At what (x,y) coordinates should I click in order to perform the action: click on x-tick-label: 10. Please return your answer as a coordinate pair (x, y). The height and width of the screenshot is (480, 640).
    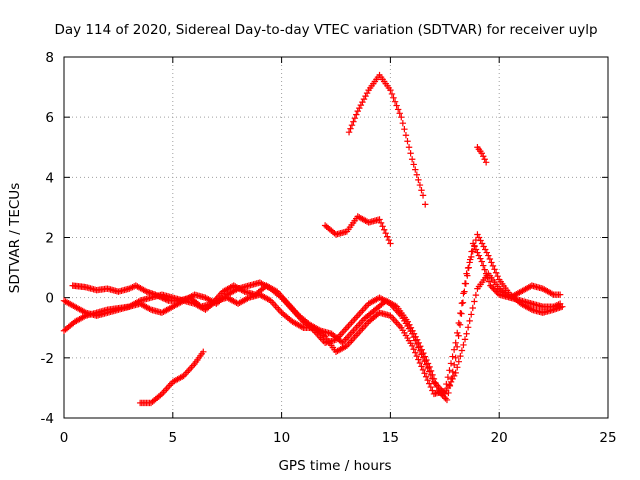
    Looking at the image, I should click on (281, 438).